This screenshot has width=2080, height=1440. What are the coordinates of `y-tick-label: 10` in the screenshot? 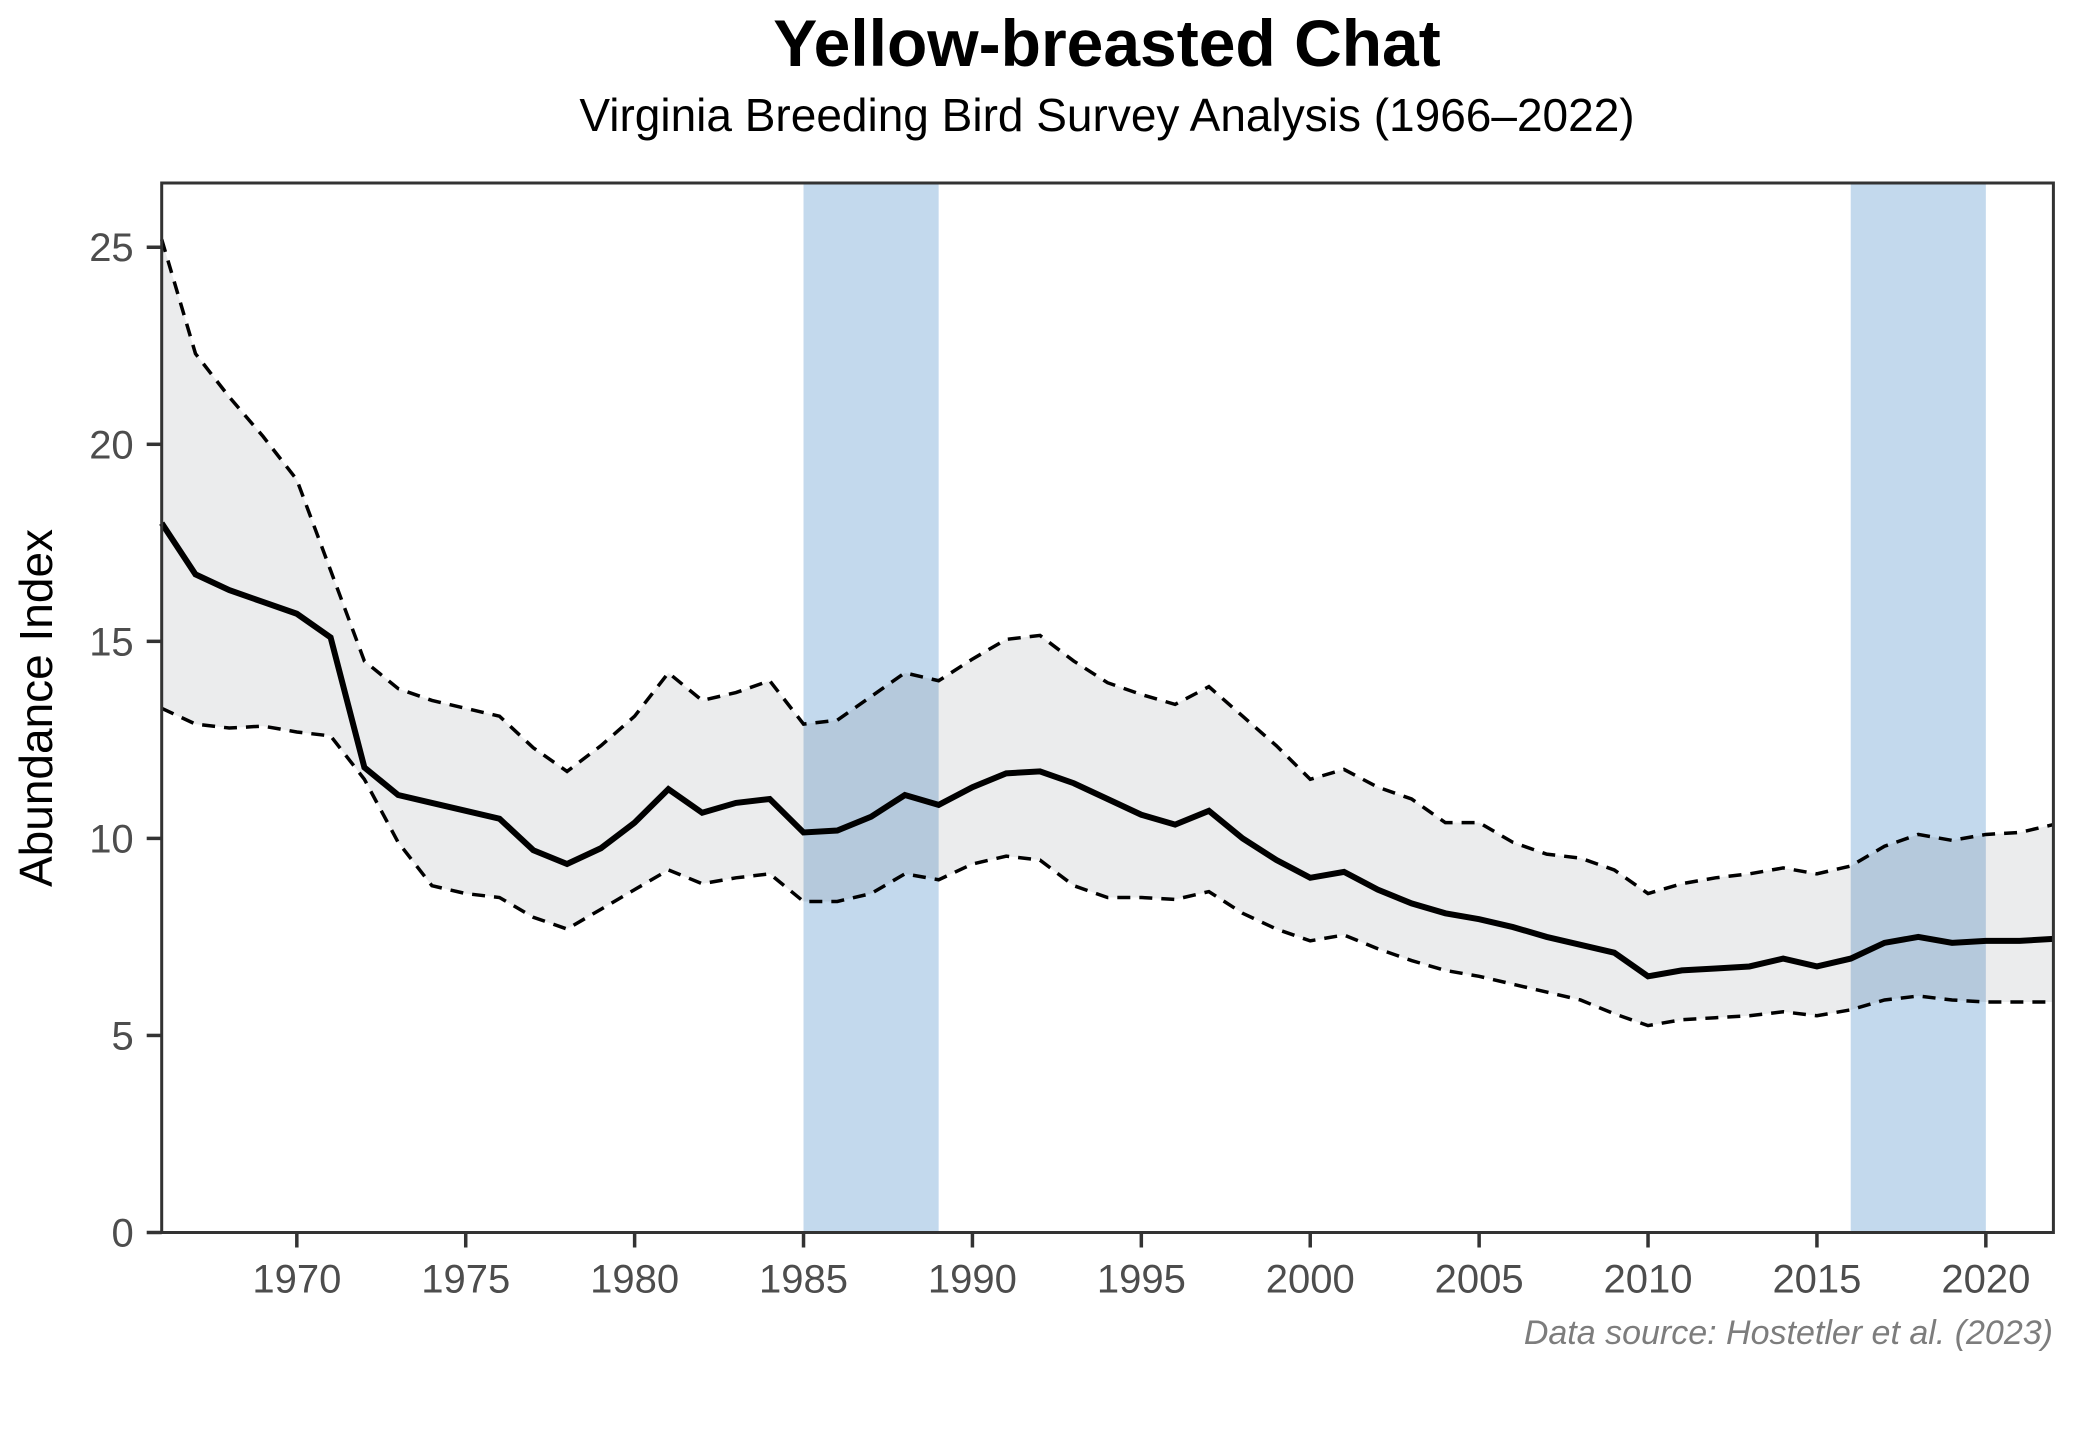 It's located at (111, 839).